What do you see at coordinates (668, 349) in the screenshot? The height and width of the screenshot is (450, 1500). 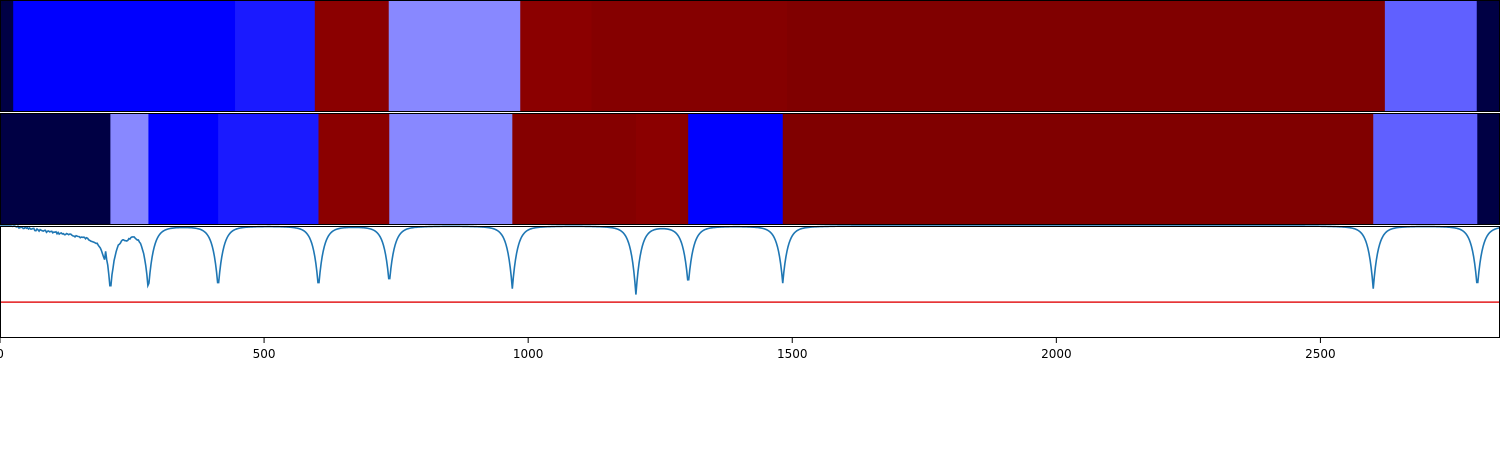 I see `x-axis: 0 500 1000 1500 2000 2500` at bounding box center [668, 349].